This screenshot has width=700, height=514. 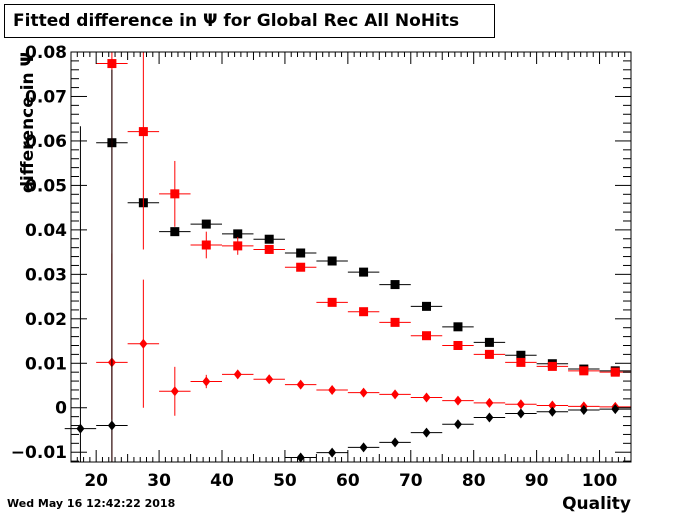 What do you see at coordinates (600, 481) in the screenshot?
I see `x-tick-label: 100` at bounding box center [600, 481].